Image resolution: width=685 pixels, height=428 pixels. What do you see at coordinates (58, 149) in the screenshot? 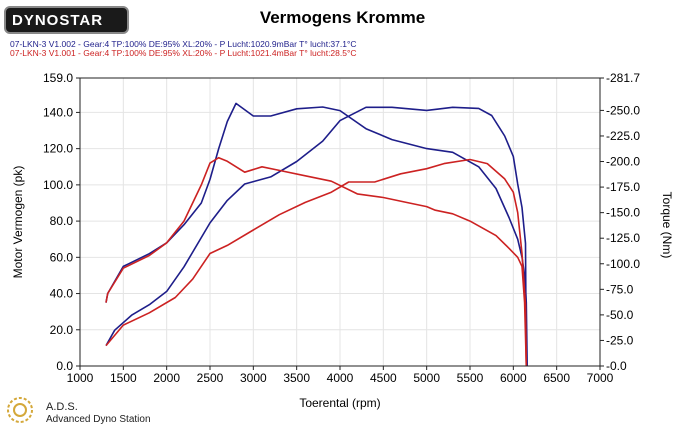
I see `y-left-tick-label: 120.0` at bounding box center [58, 149].